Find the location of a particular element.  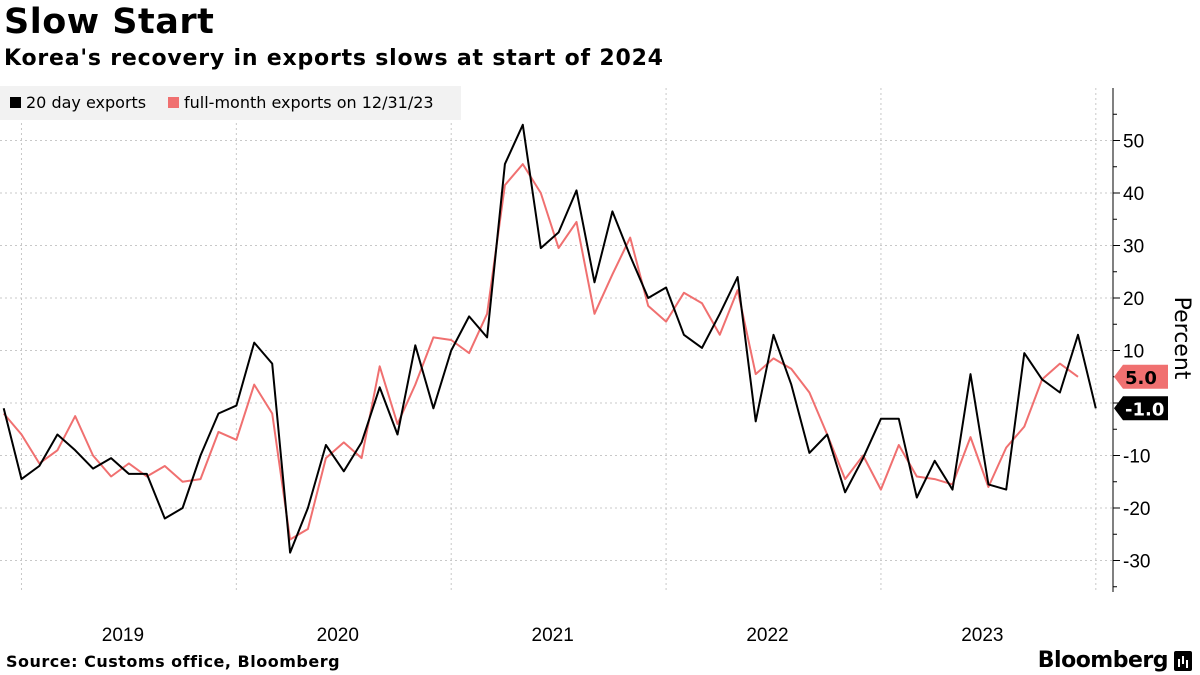

x-tick-label: 2019 is located at coordinates (123, 635).